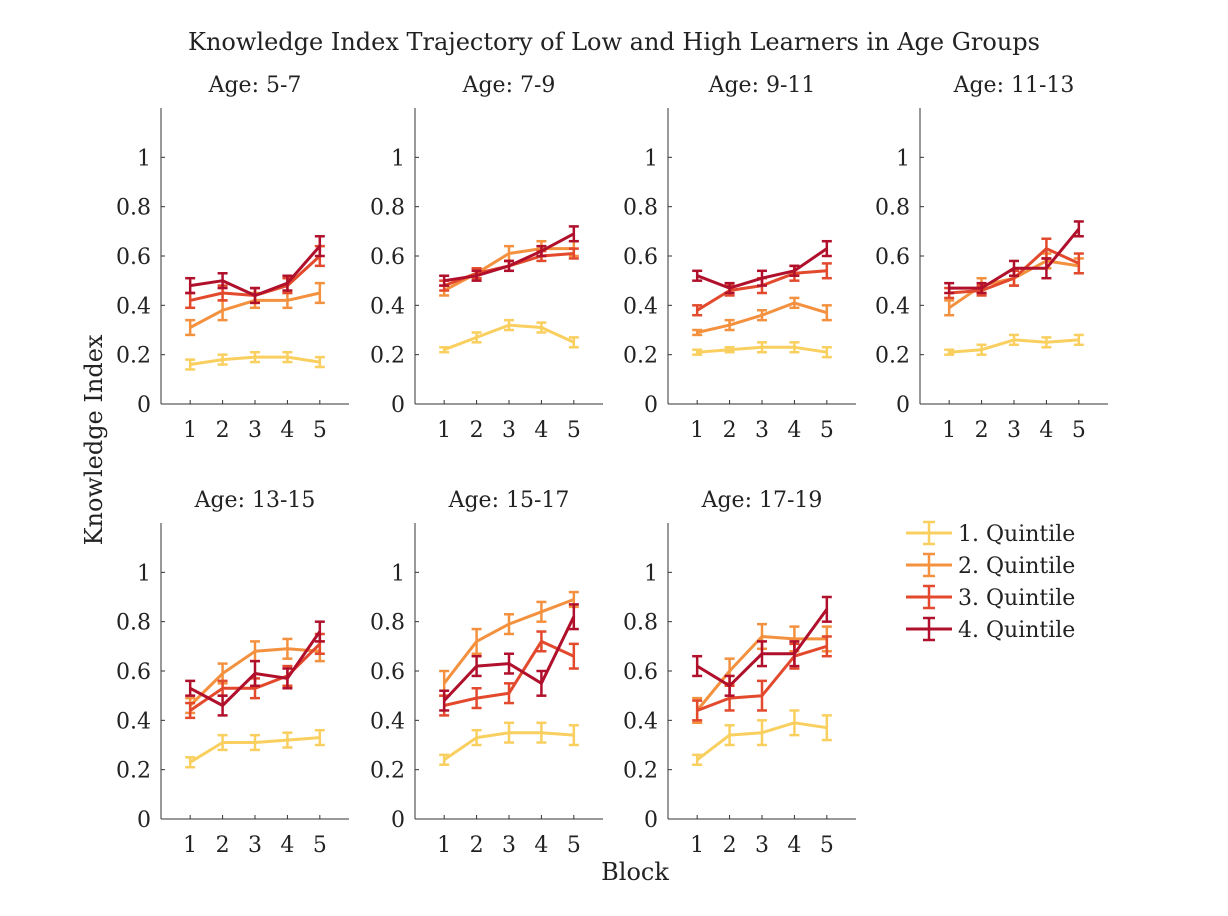  Describe the element at coordinates (509, 500) in the screenshot. I see `subplot-title: Age: 15-17` at that location.